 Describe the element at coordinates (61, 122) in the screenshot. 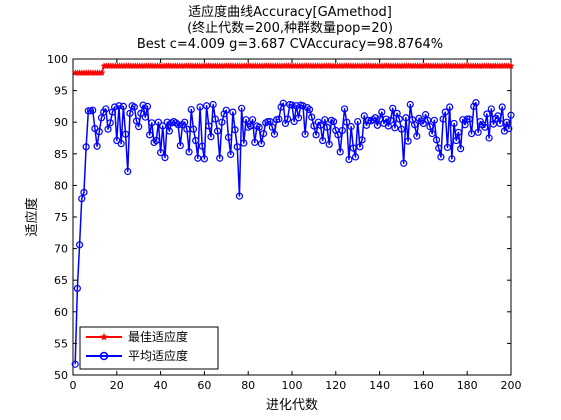

I see `y-tick-label: 90` at that location.